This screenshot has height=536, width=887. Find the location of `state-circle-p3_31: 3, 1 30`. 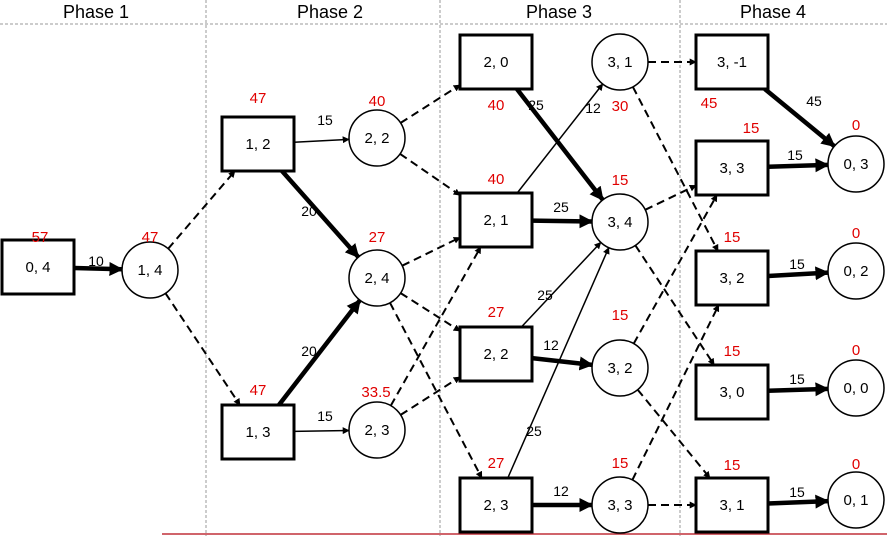

state-circle-p3_31: 3, 1 30 is located at coordinates (620, 74).